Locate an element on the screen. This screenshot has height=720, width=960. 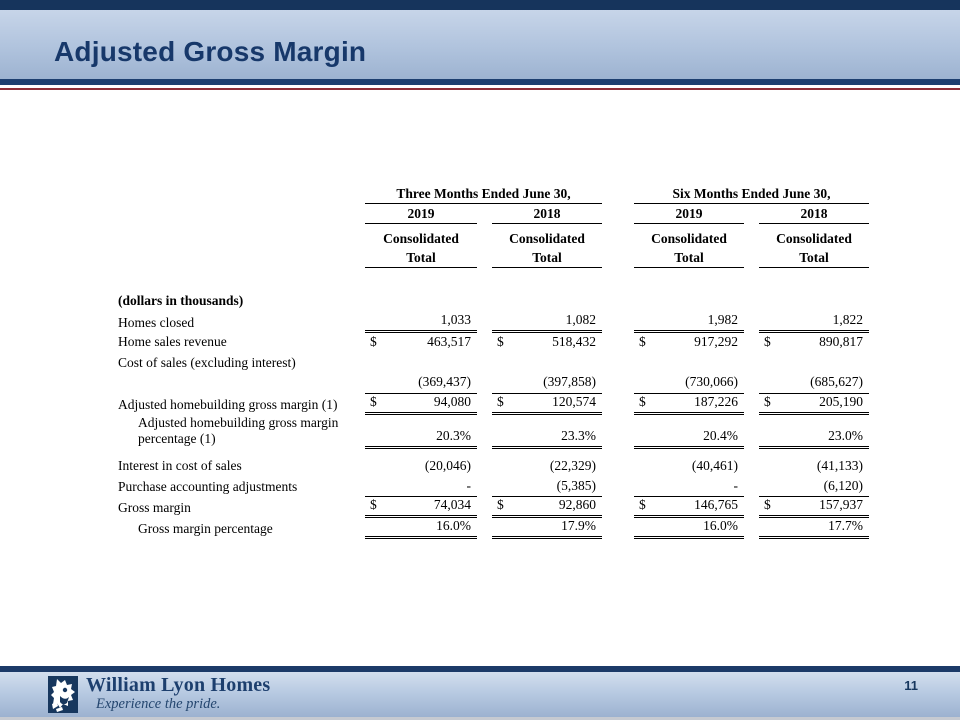
table-row: (369,437) (397,858) (730,066) (685,627) is located at coordinates (493, 383).